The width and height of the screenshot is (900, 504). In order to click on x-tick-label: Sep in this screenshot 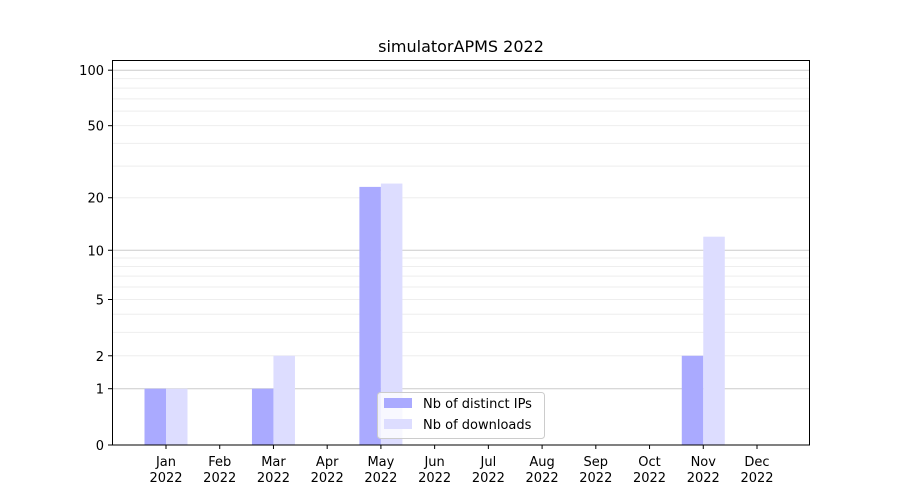, I will do `click(596, 462)`.